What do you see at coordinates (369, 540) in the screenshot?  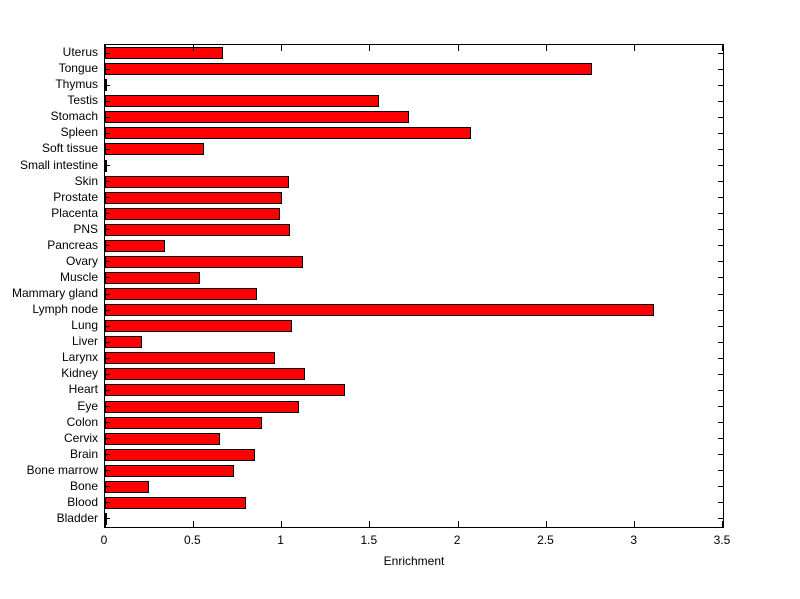 I see `x-tick-label: 1.5` at bounding box center [369, 540].